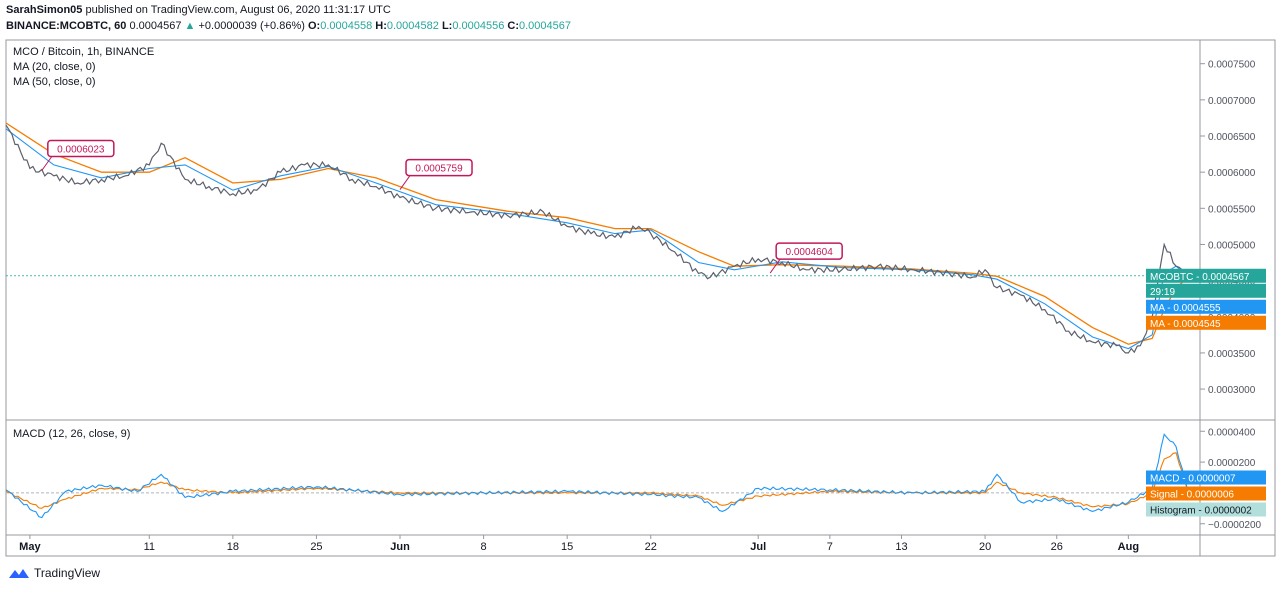 The image size is (1280, 592). I want to click on x-tick-label: 18, so click(233, 547).